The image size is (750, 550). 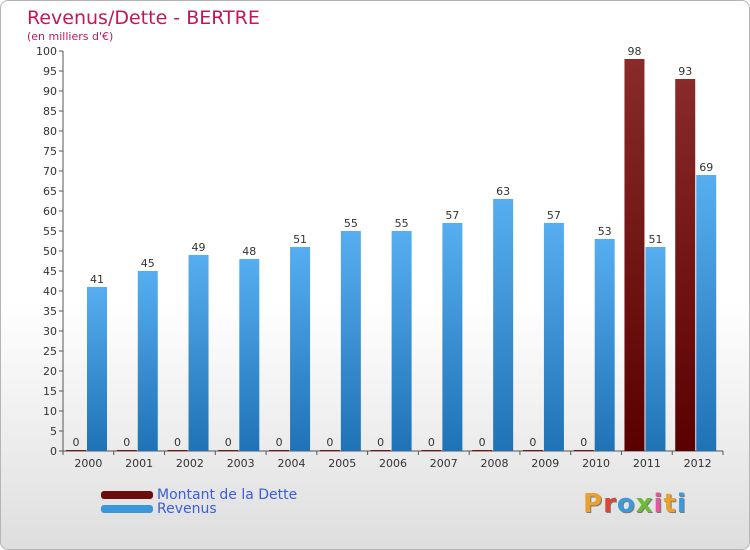 What do you see at coordinates (53, 431) in the screenshot?
I see `y-tick-label: 5` at bounding box center [53, 431].